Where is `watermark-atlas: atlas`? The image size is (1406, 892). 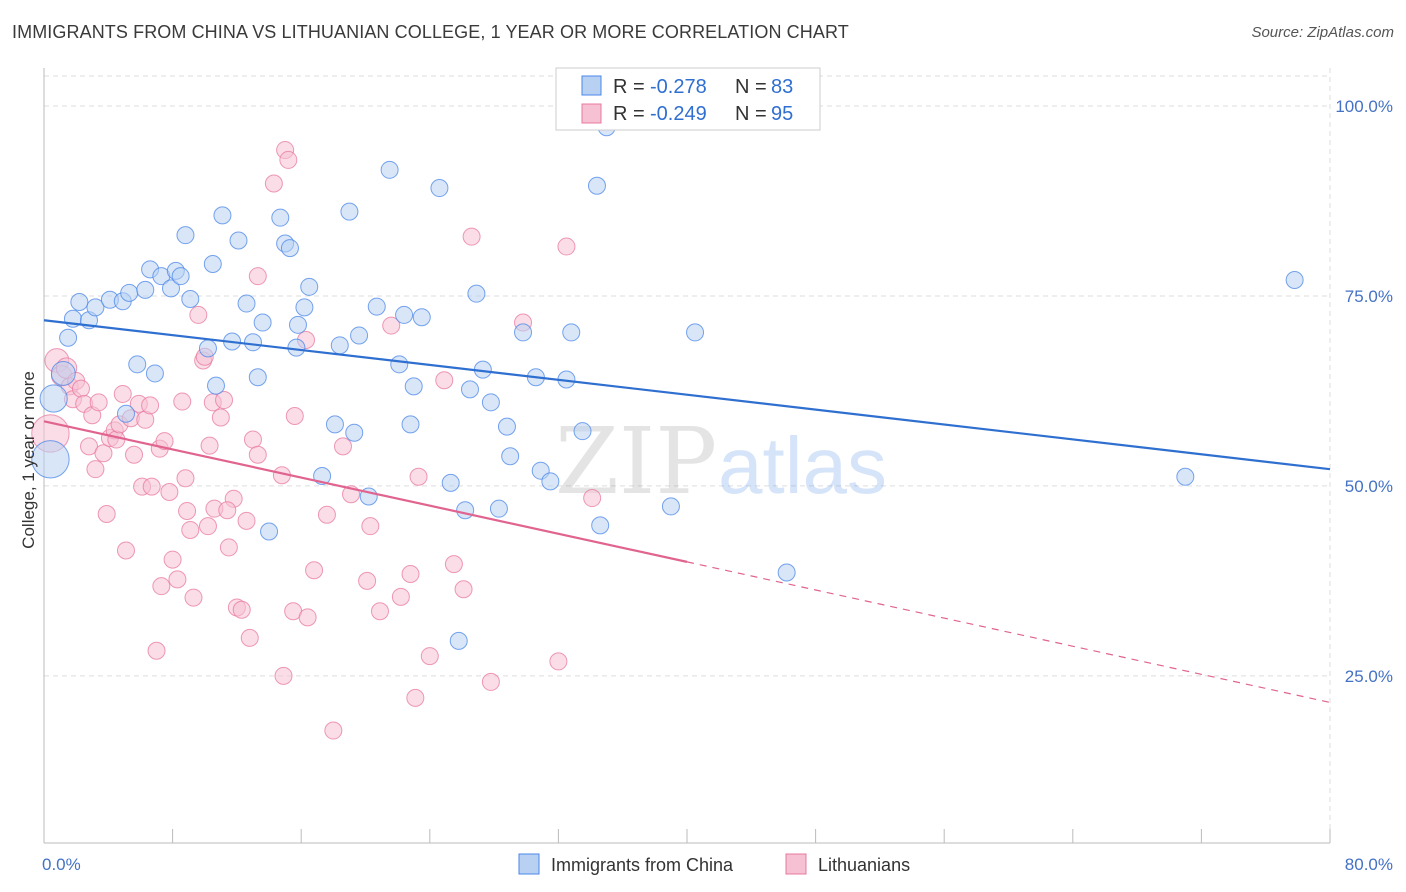
watermark-atlas: atlas is located at coordinates (802, 465).